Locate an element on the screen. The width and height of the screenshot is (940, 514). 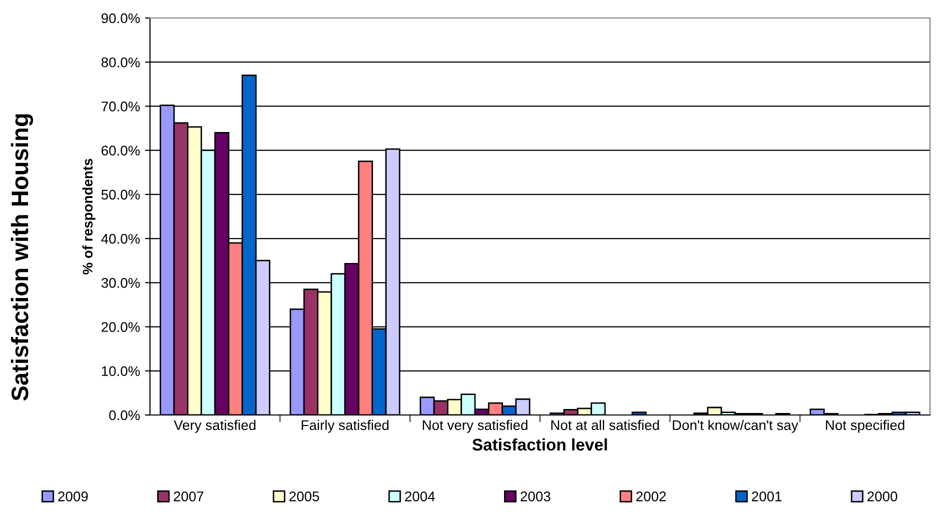
y-tick-label: 60.0% is located at coordinates (121, 151).